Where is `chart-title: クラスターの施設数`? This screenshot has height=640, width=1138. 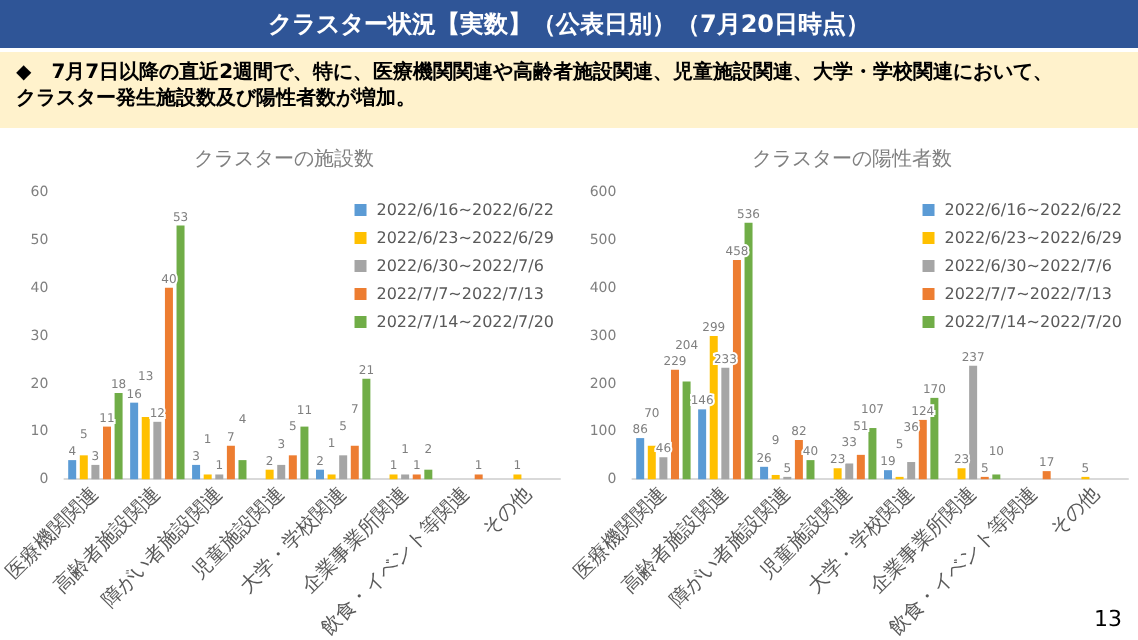 chart-title: クラスターの施設数 is located at coordinates (284, 159).